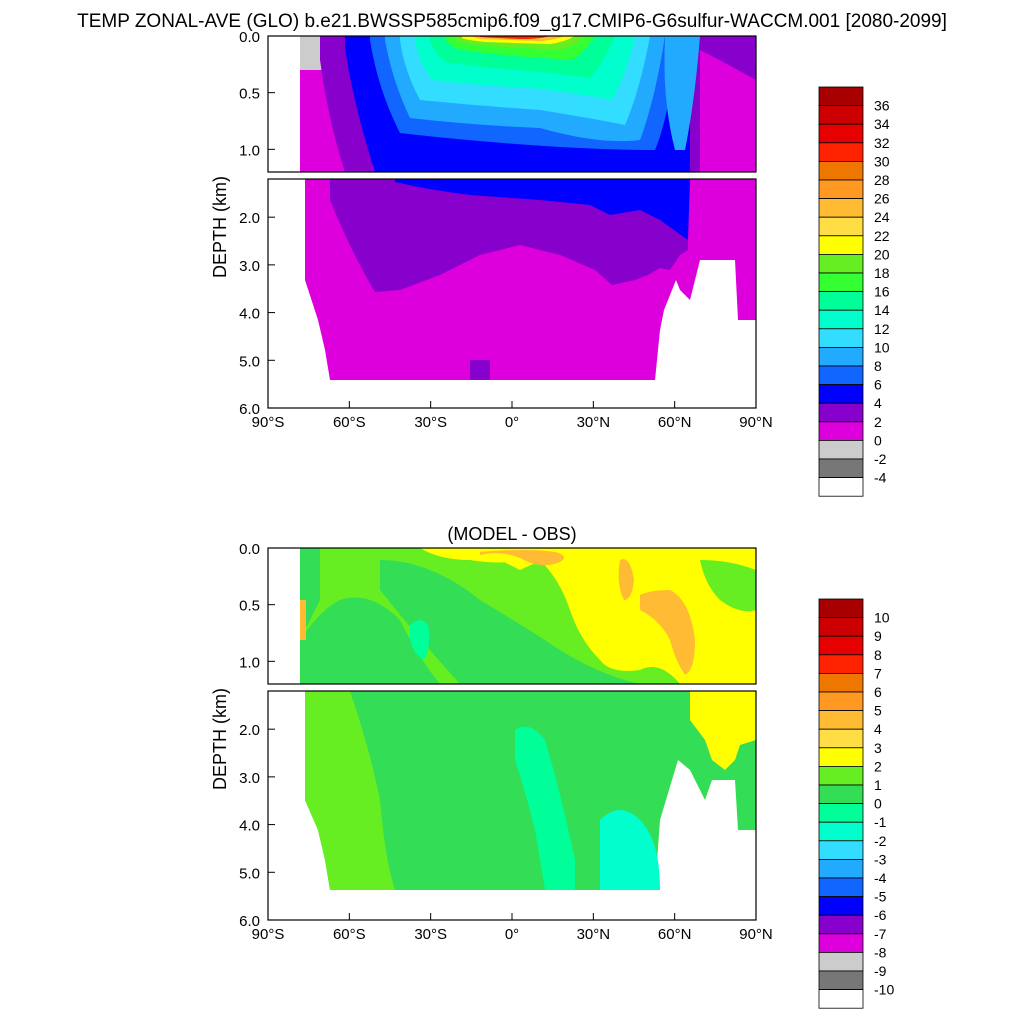  Describe the element at coordinates (878, 636) in the screenshot. I see `colorbar-label: 9` at that location.